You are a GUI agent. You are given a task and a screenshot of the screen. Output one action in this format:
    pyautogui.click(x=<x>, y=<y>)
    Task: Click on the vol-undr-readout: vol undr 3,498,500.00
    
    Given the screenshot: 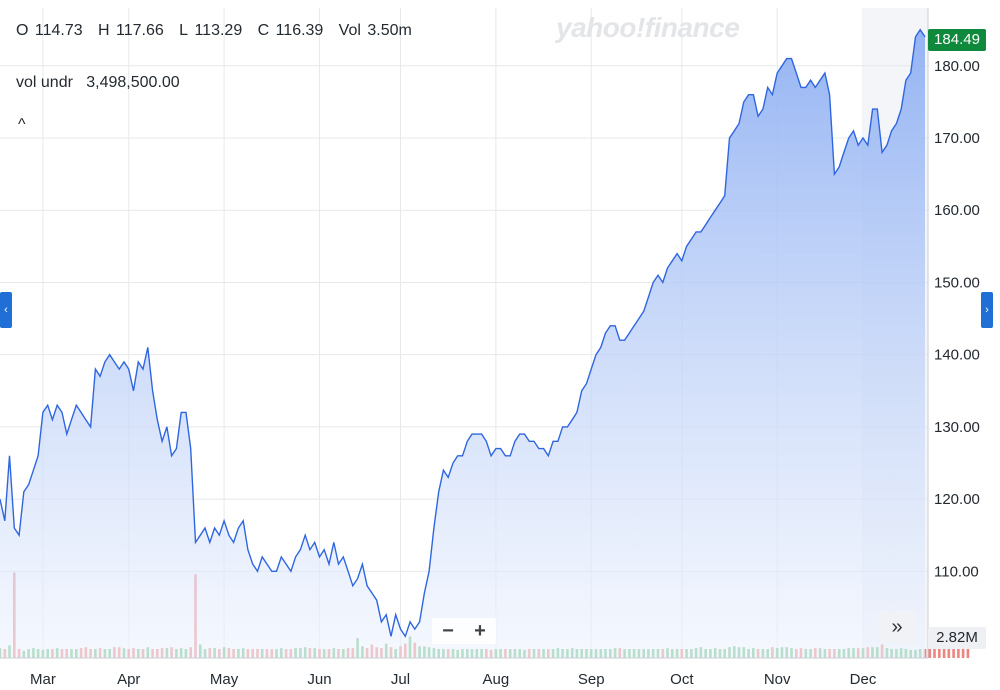 What is the action you would take?
    pyautogui.click(x=98, y=83)
    